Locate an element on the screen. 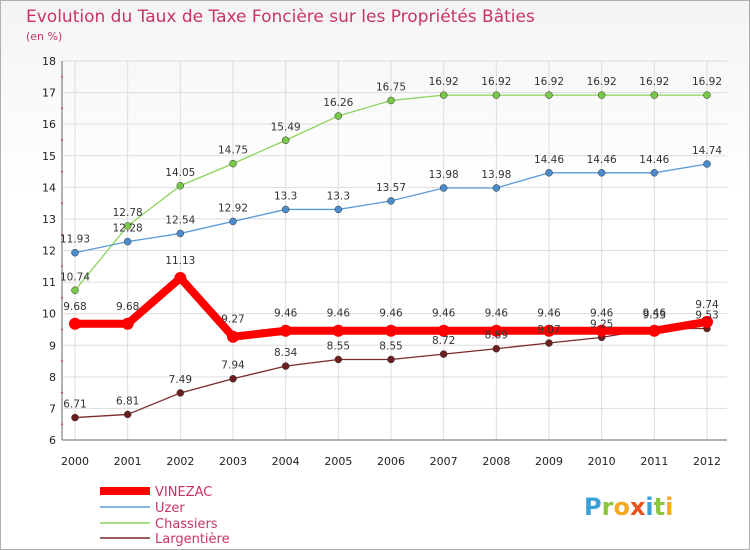 This screenshot has width=750, height=550. label-chassiers-2011: 16.92 is located at coordinates (654, 82).